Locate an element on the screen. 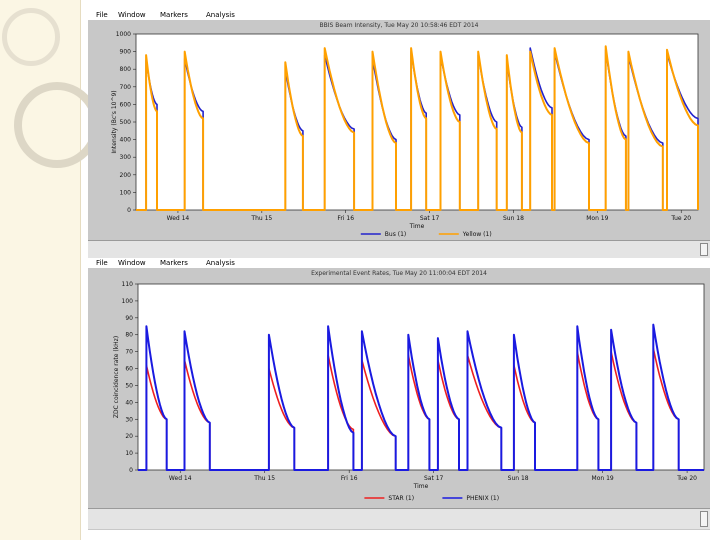  y-tick-label: 80 is located at coordinates (129, 335).